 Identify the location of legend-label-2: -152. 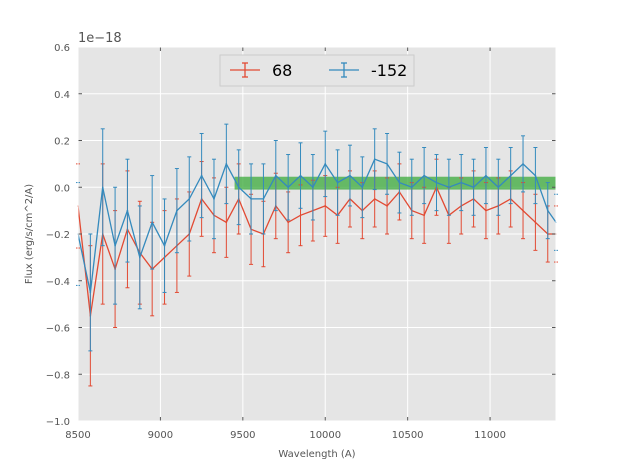
(389, 70).